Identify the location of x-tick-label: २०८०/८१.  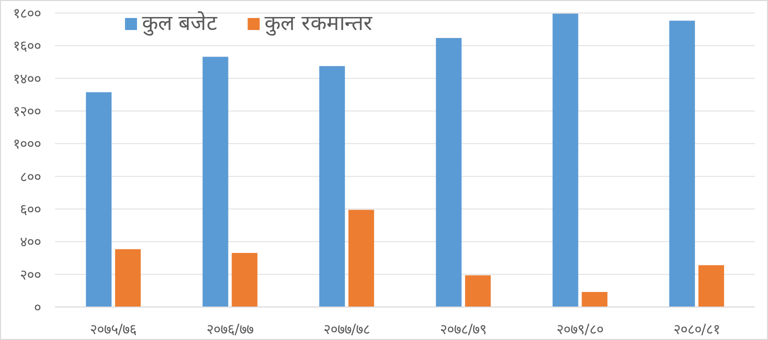
(696, 330).